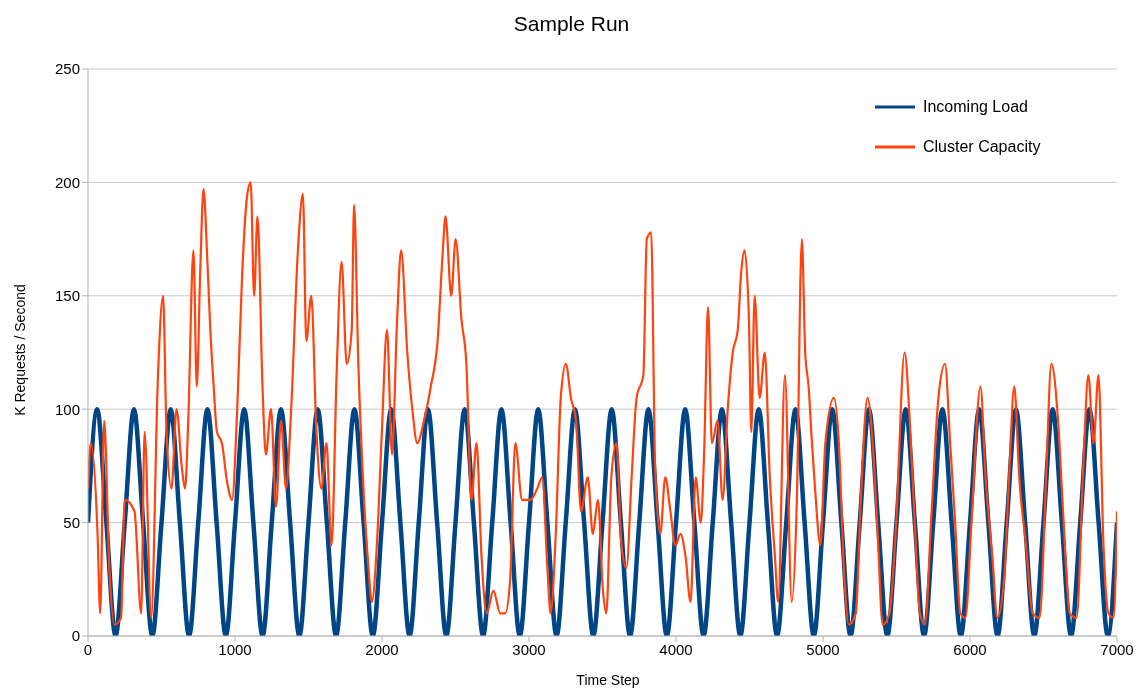  I want to click on y-tick-label: 100, so click(67, 409).